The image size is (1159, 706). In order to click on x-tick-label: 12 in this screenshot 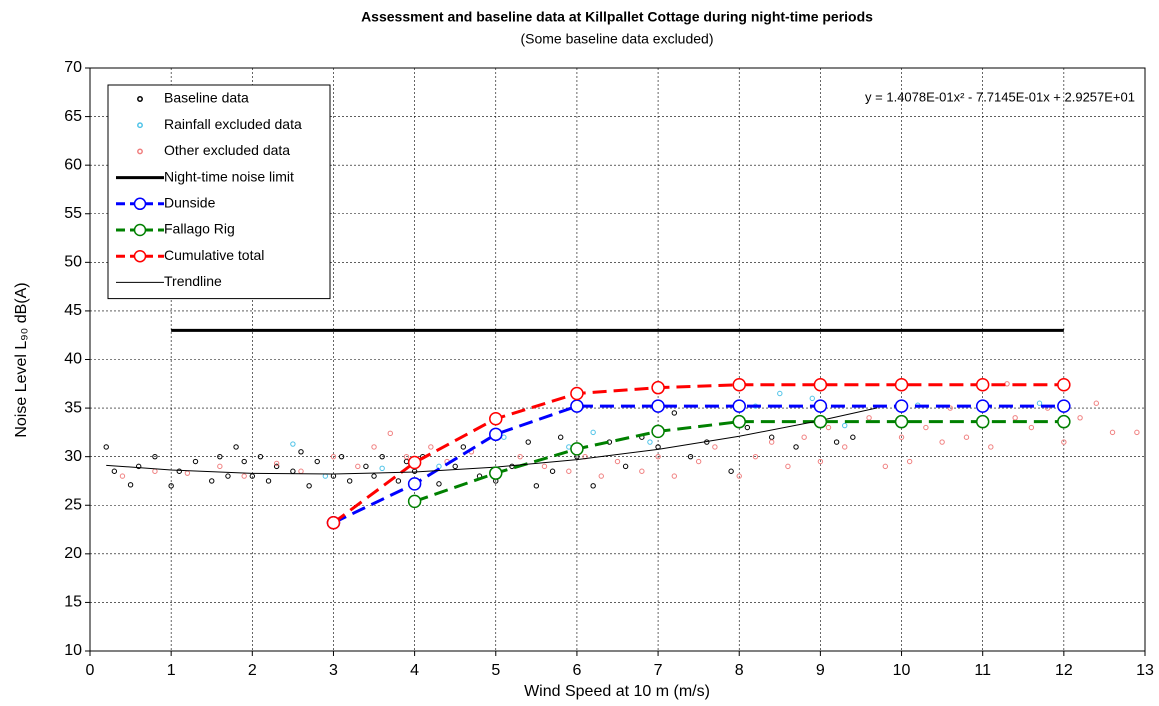, I will do `click(1064, 670)`.